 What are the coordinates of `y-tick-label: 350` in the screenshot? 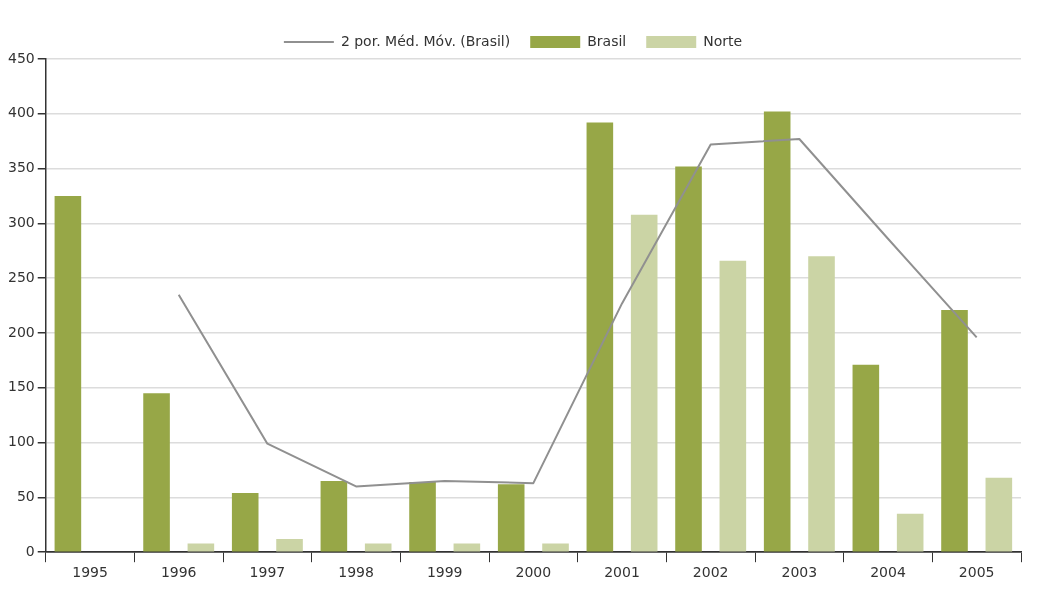 It's located at (21, 167).